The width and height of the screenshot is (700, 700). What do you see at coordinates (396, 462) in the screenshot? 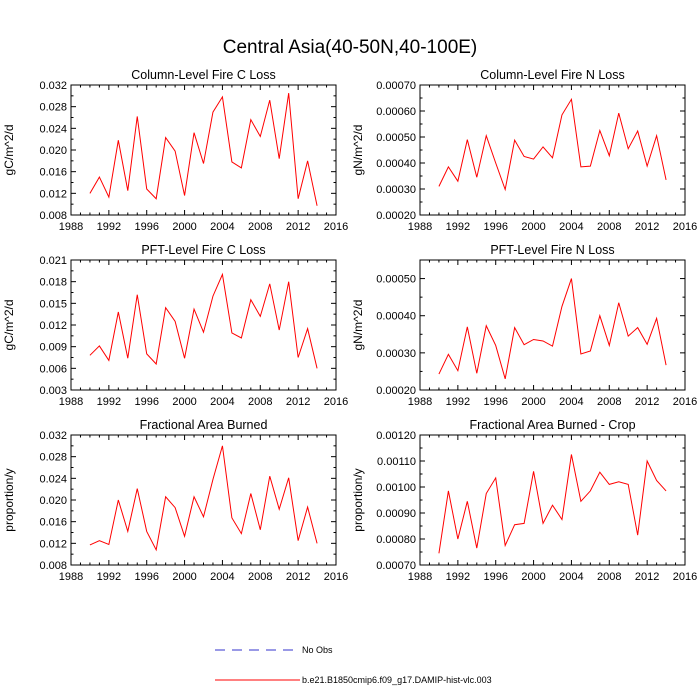
I see `y-tick-label: 0.00110` at bounding box center [396, 462].